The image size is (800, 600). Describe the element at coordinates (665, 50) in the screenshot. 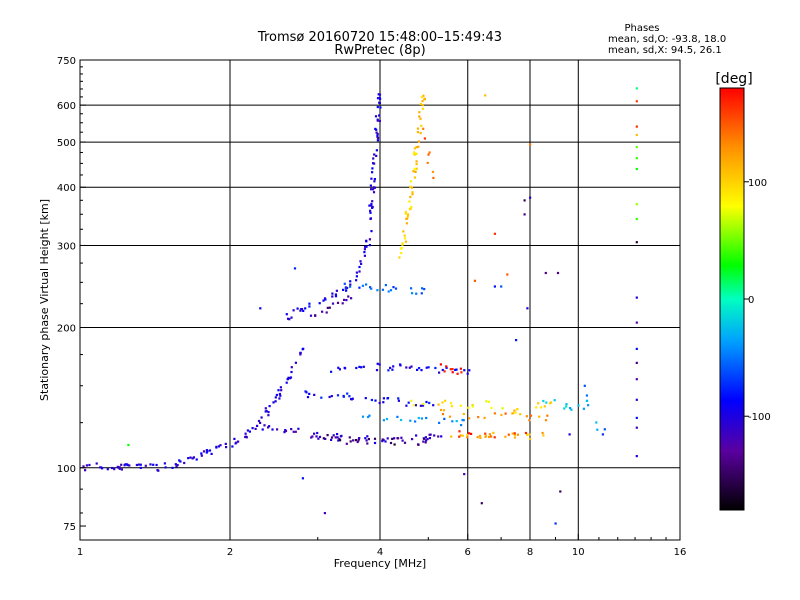

I see `phases-x-mode: mean, sd,X: 94.5, 26.1` at that location.